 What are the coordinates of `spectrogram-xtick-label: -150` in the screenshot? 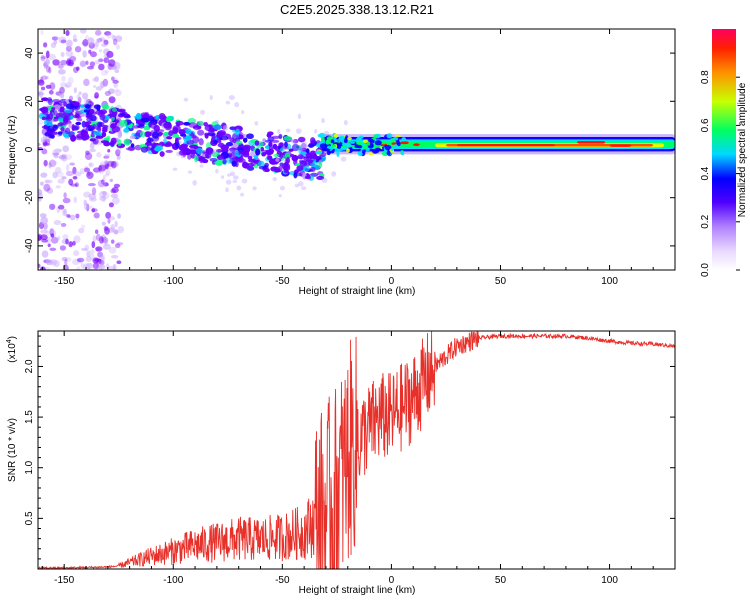 It's located at (64, 281).